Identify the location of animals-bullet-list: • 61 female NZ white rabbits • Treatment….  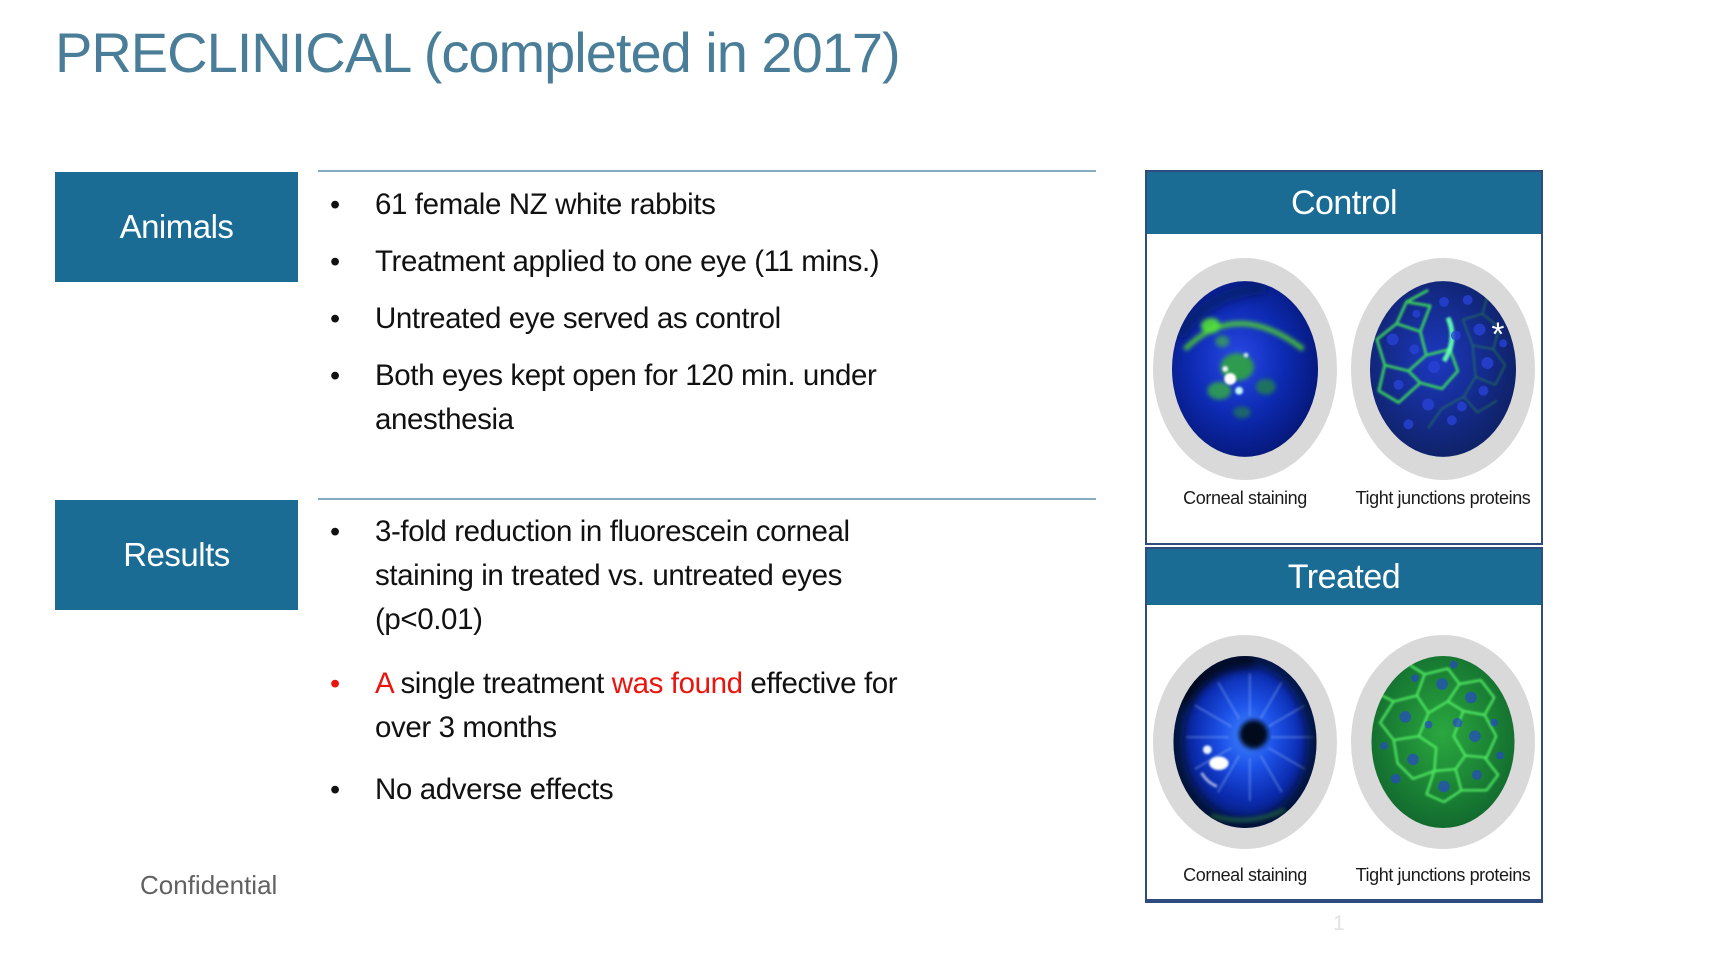
(605, 312).